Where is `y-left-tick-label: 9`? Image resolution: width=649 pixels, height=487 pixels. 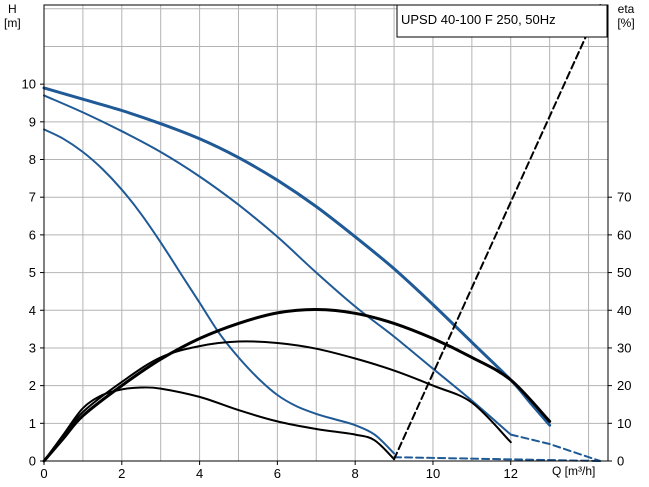 y-left-tick-label: 9 is located at coordinates (32, 121).